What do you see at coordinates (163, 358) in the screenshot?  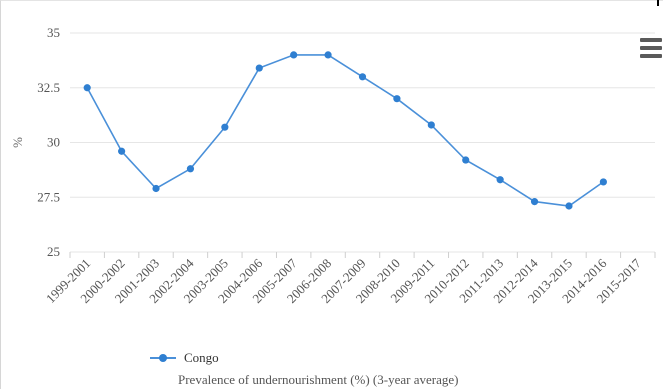 I see `legend-swatch` at bounding box center [163, 358].